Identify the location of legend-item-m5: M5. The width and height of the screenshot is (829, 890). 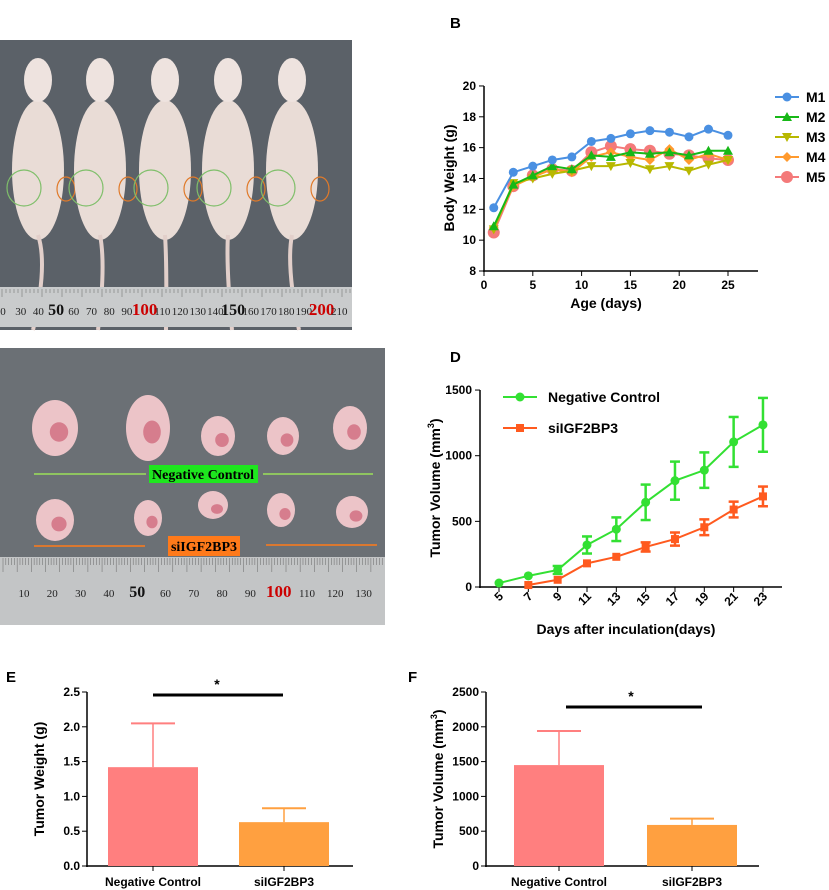
(800, 177).